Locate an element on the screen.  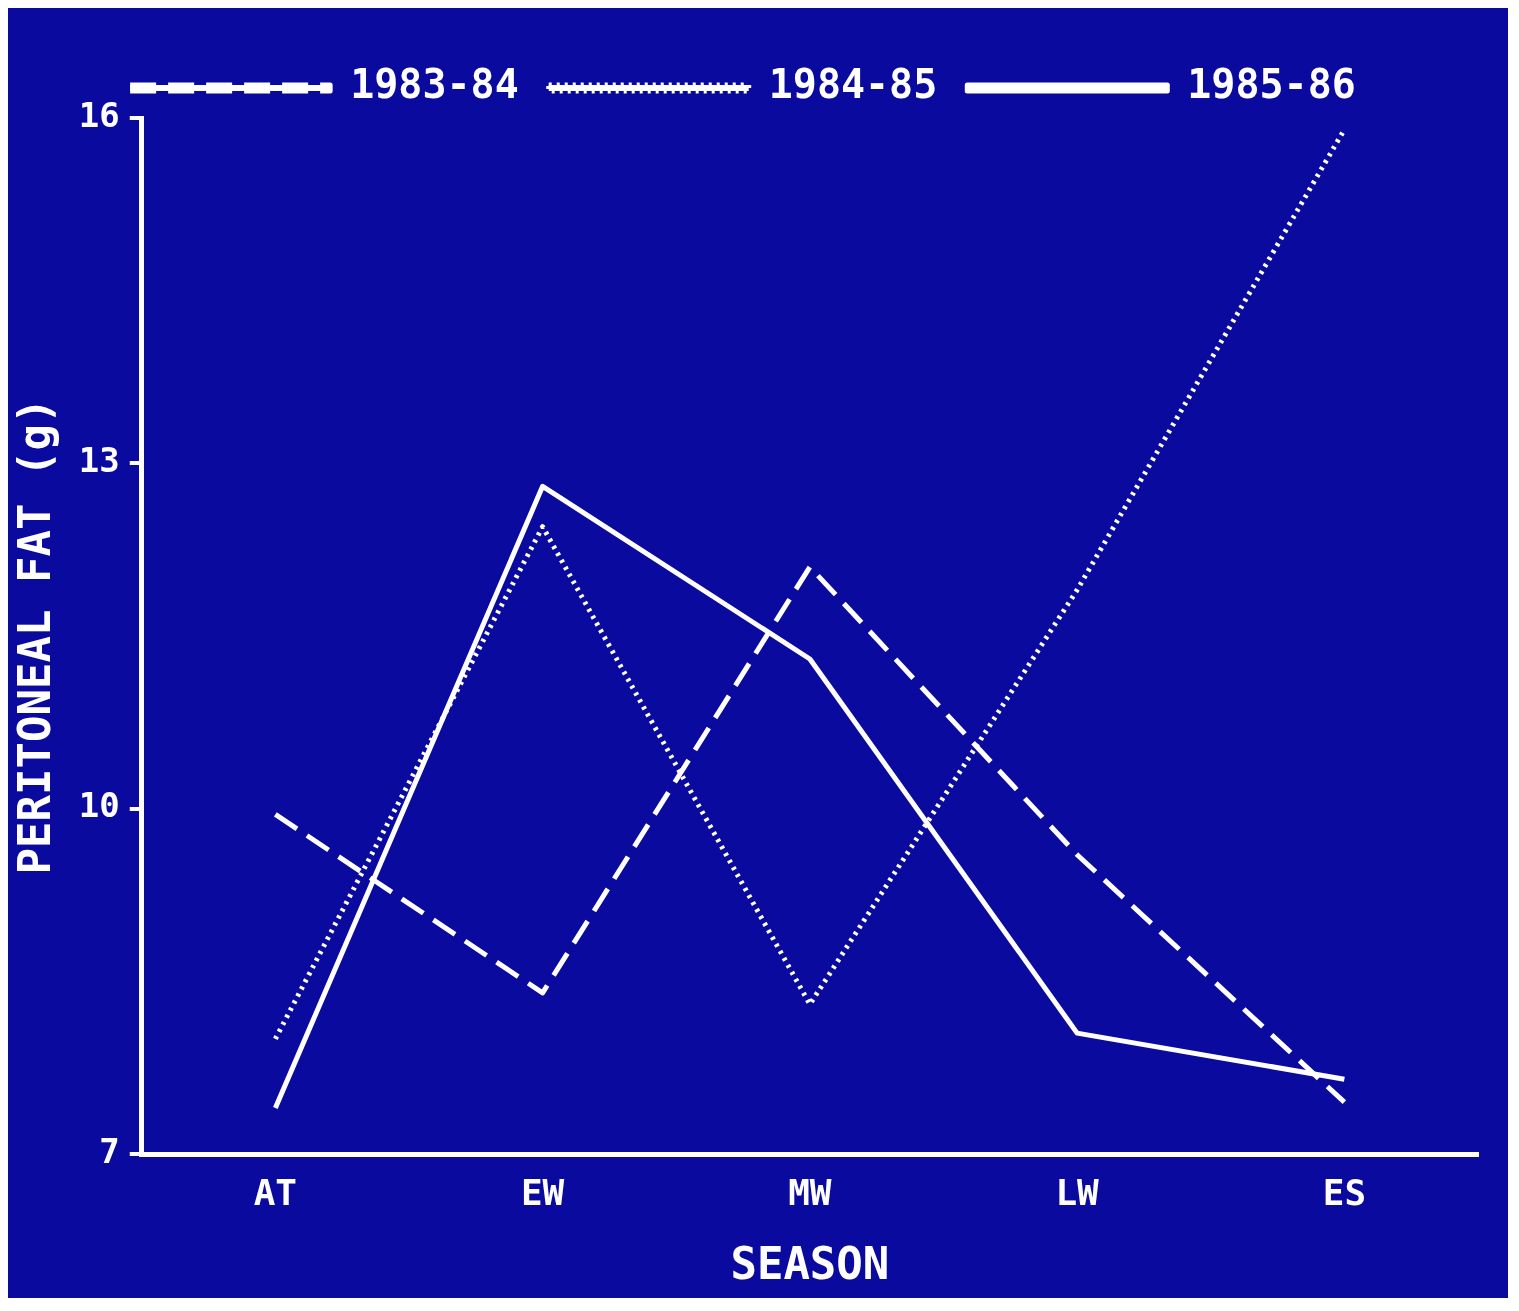
x-tick-label: LW is located at coordinates (1077, 1192).